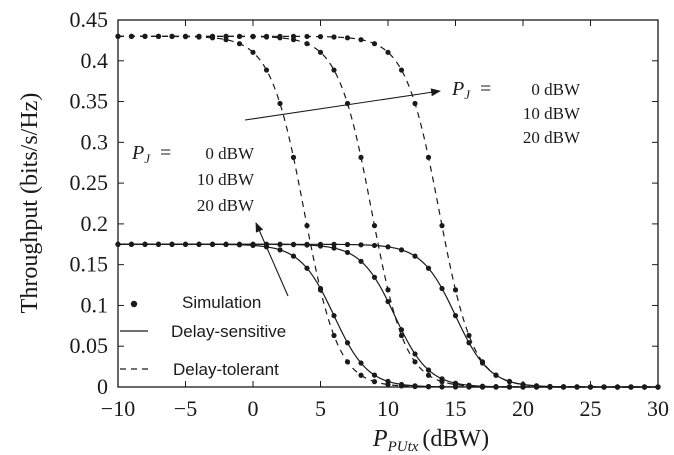 The height and width of the screenshot is (455, 674). I want to click on annotation-pj-delay-sensitive: PJ = 0 dBW 10 dBW 20 dBW, so click(210, 219).